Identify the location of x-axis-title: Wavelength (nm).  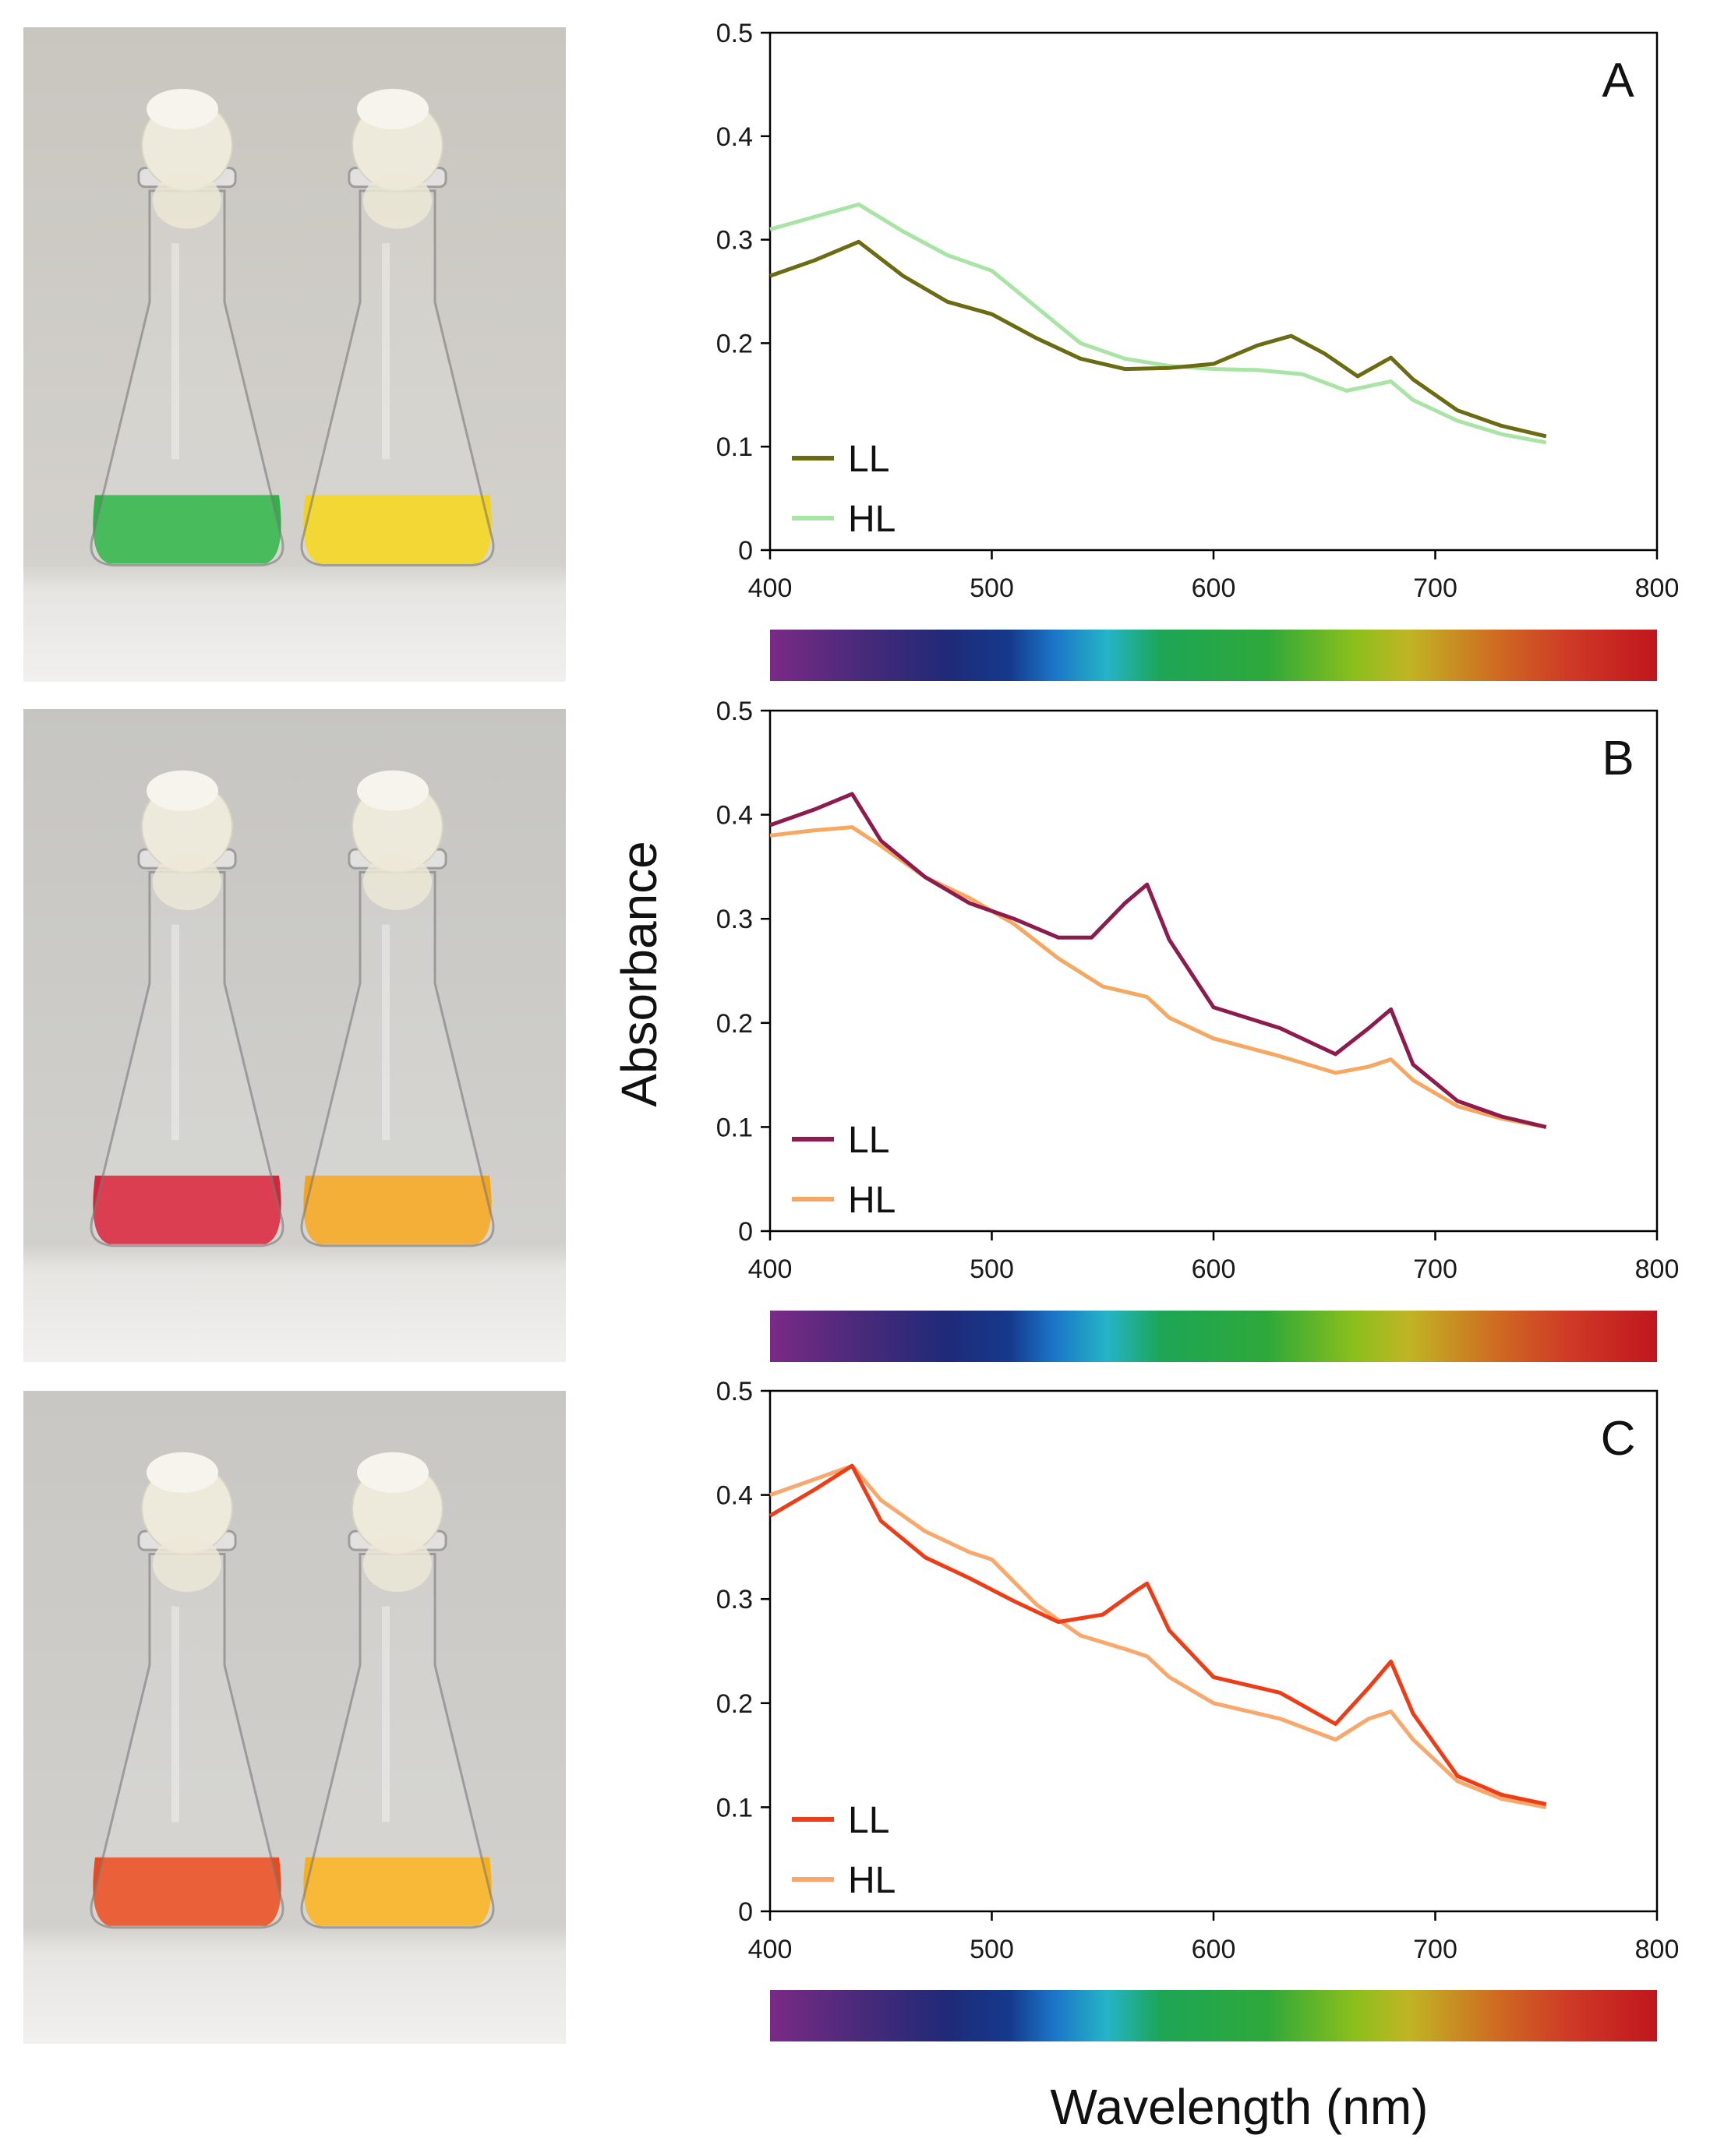
(1240, 2107).